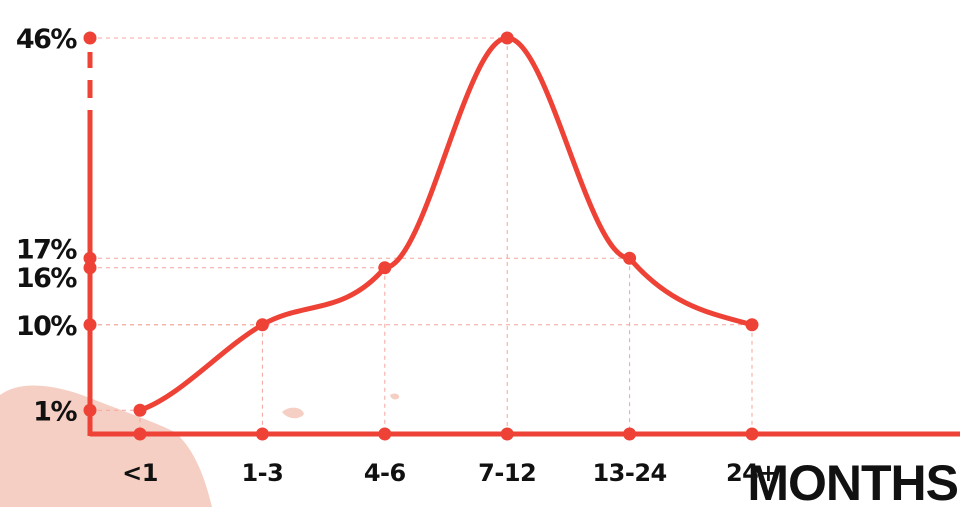 The width and height of the screenshot is (963, 507). Describe the element at coordinates (47, 278) in the screenshot. I see `y-tick-label: 16%` at that location.